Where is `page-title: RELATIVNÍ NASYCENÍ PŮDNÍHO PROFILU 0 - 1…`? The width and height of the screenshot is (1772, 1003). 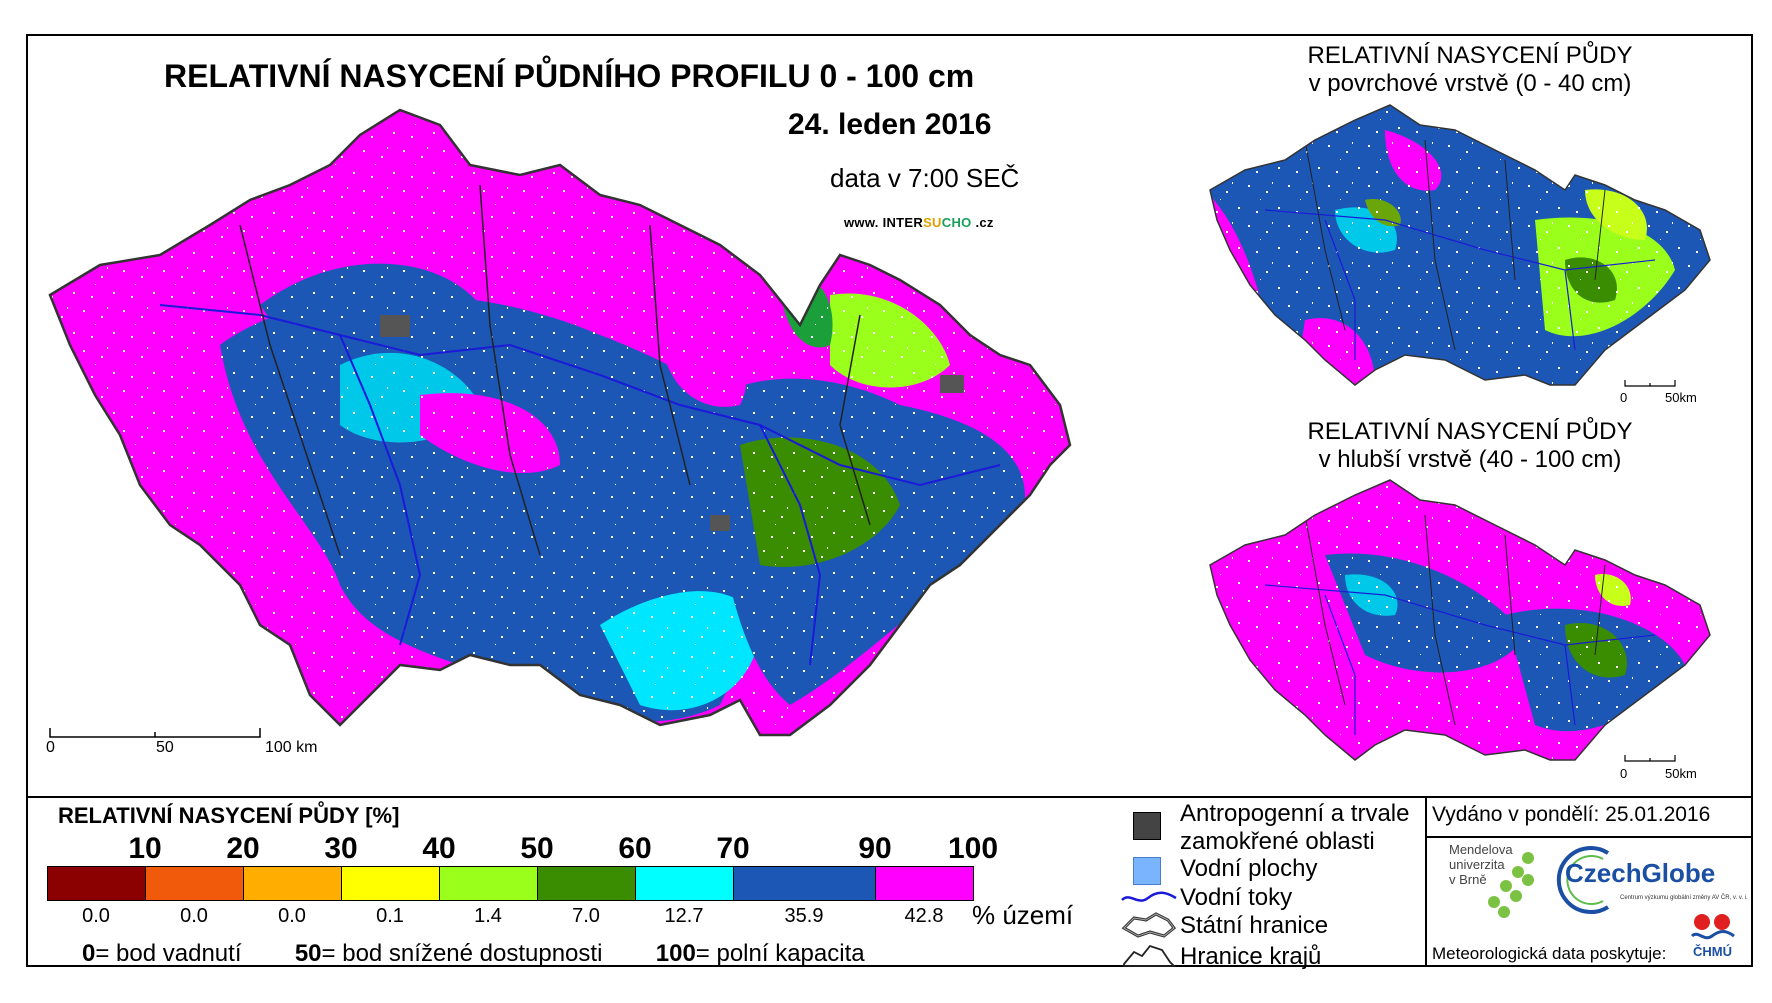 page-title: RELATIVNÍ NASYCENÍ PŮDNÍHO PROFILU 0 - 1… is located at coordinates (569, 76).